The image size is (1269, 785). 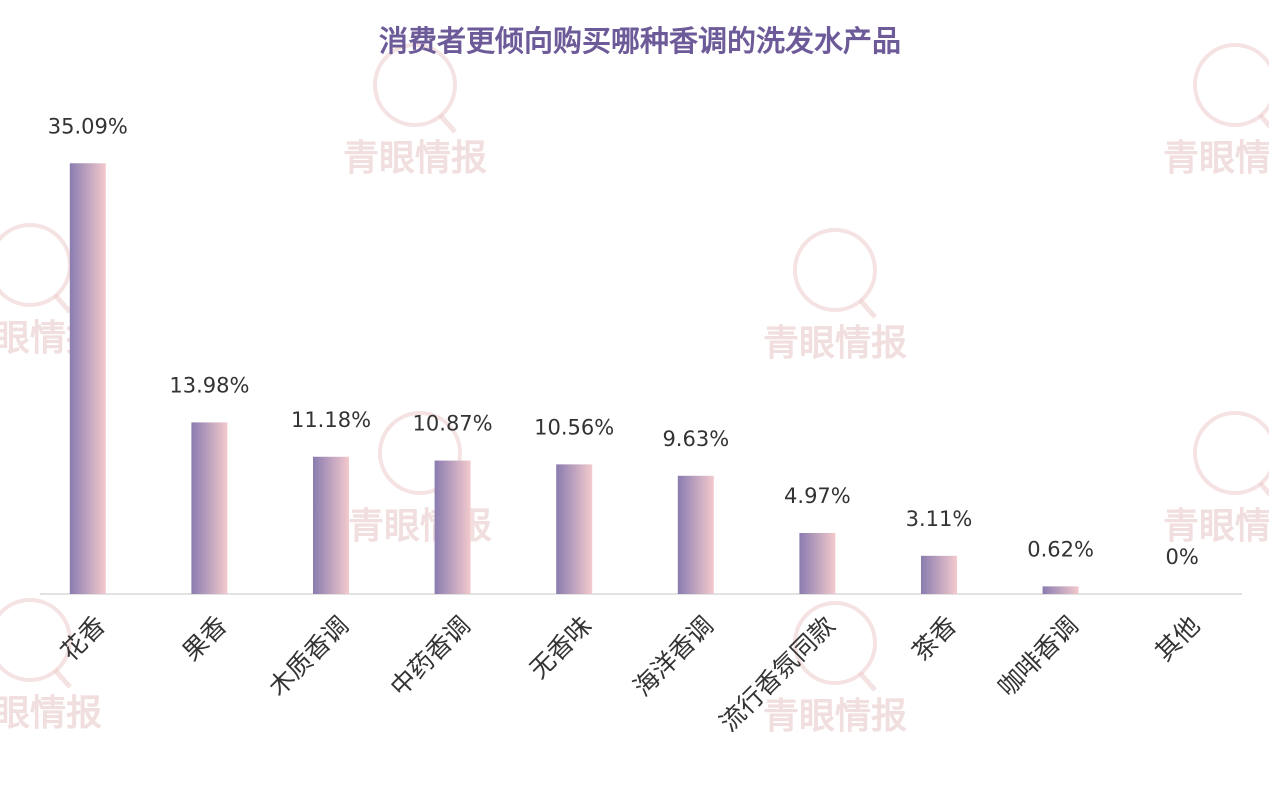 I want to click on x-tick-label: 咖啡香调, so click(x=1038, y=656).